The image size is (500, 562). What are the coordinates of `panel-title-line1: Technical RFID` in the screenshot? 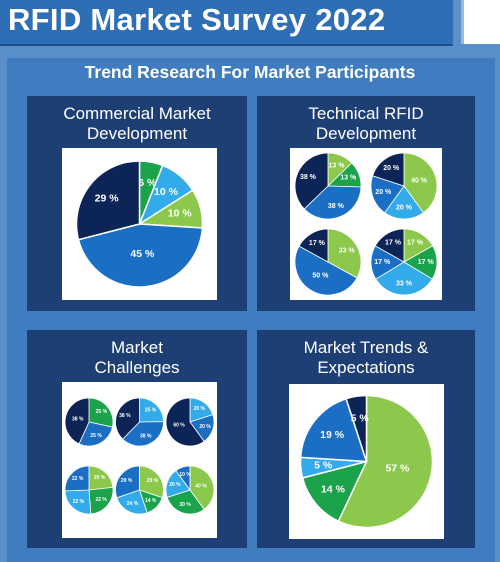 It's located at (366, 113).